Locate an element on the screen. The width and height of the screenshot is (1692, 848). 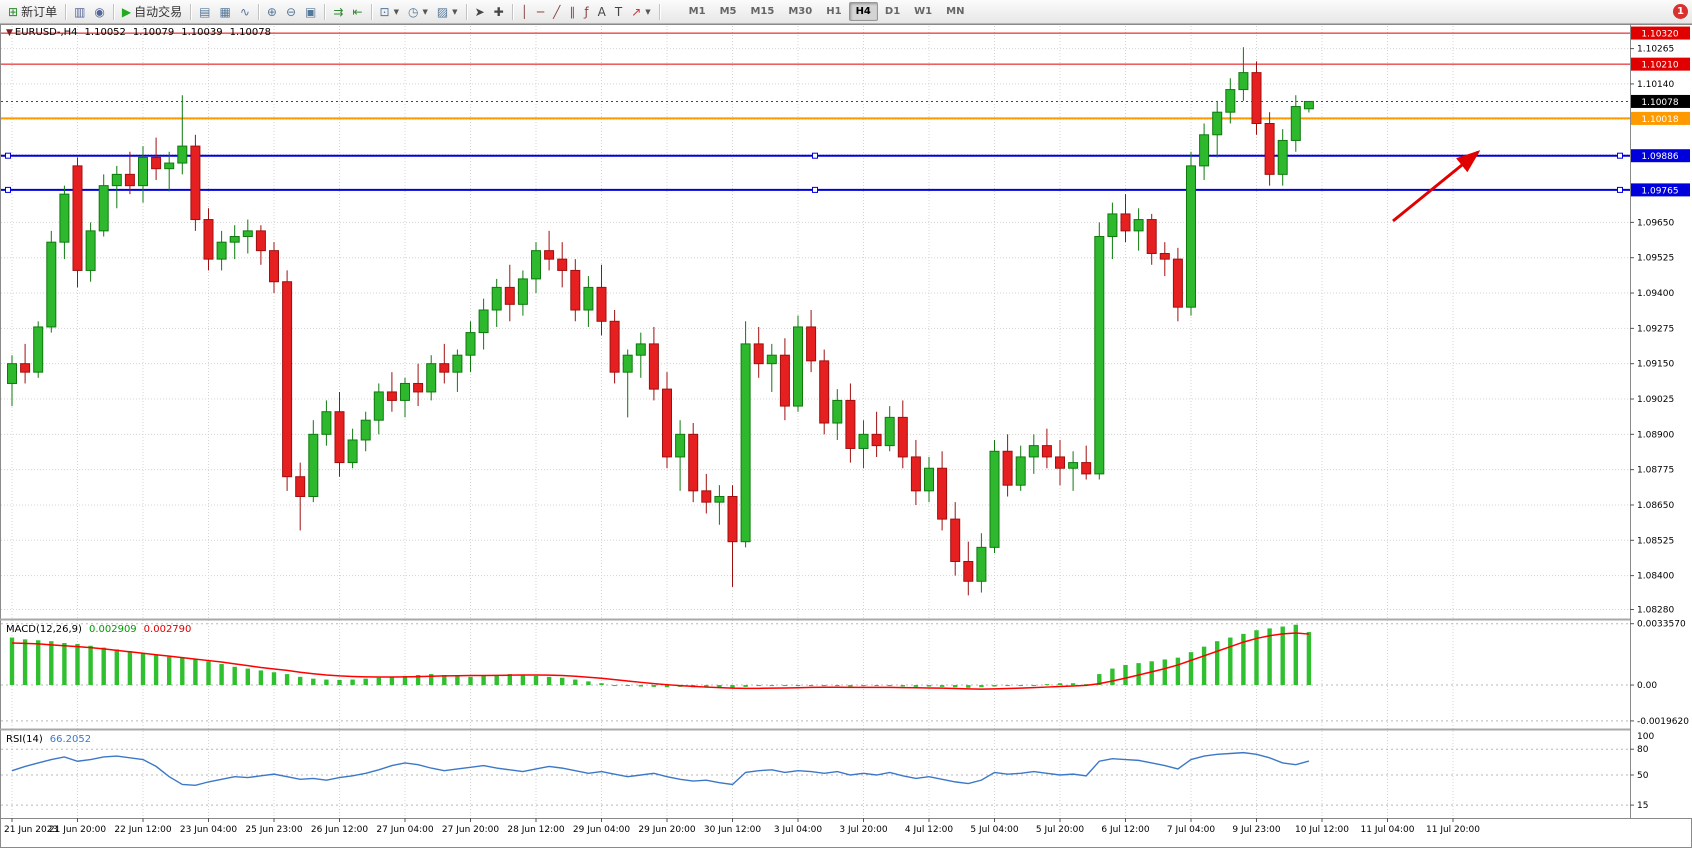
timeframe-m1: M1 is located at coordinates (697, 11).